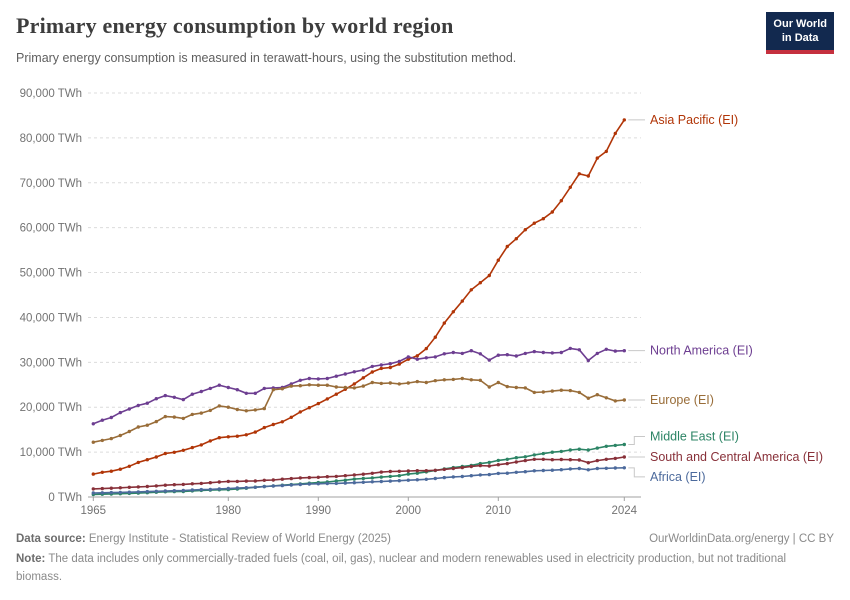 This screenshot has height=600, width=850. I want to click on y-tick-label: 70,000 TWh, so click(51, 184).